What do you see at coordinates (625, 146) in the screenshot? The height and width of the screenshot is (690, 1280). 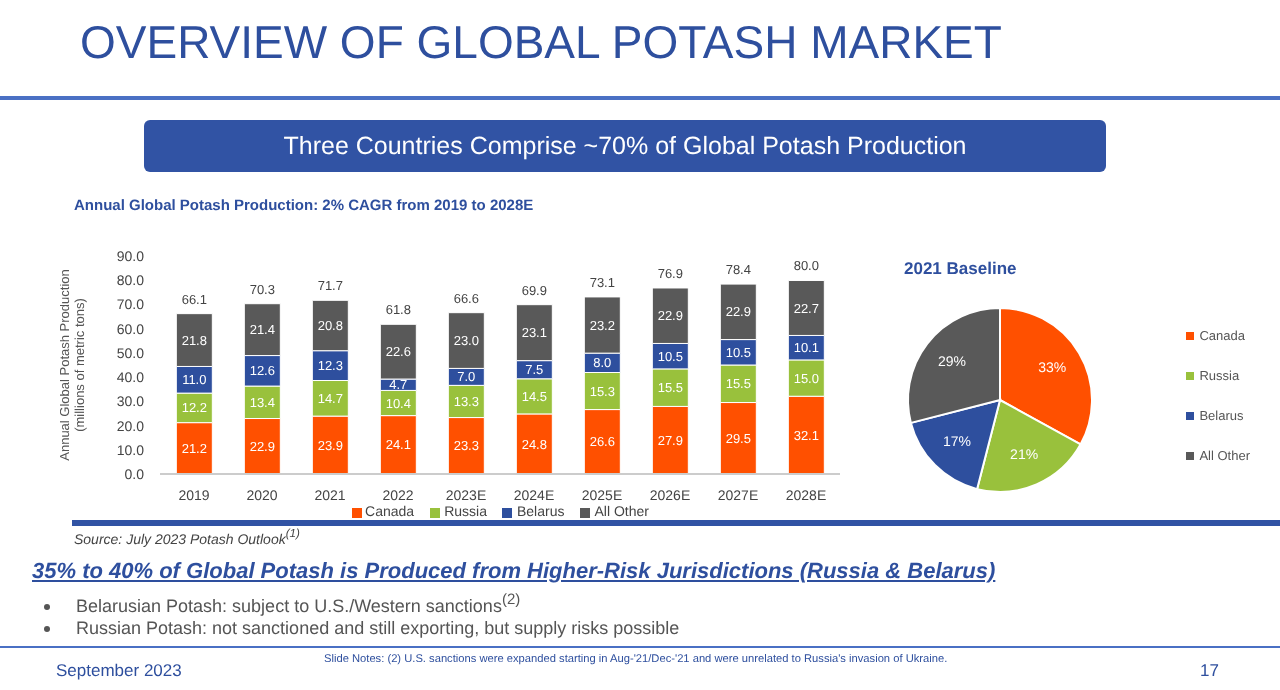 I see `text: Three Countries Comprise ~70% of Global Potash Production` at bounding box center [625, 146].